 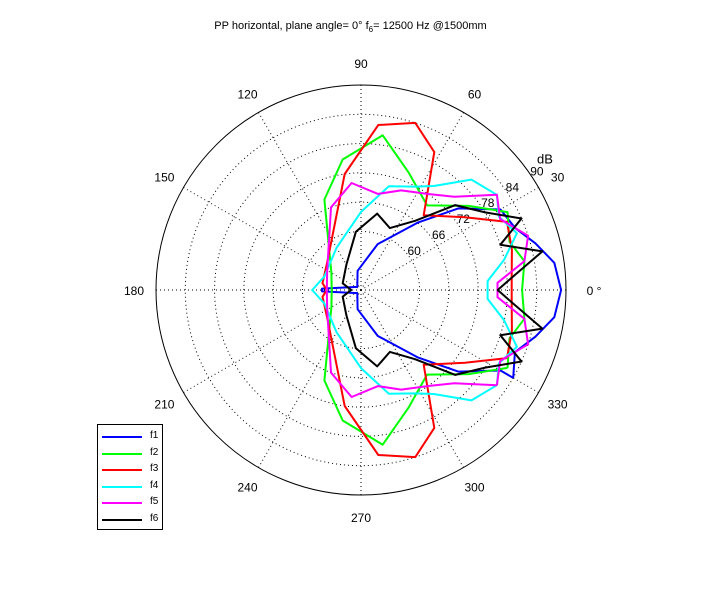 I want to click on angle-tick-label: 330, so click(x=558, y=405).